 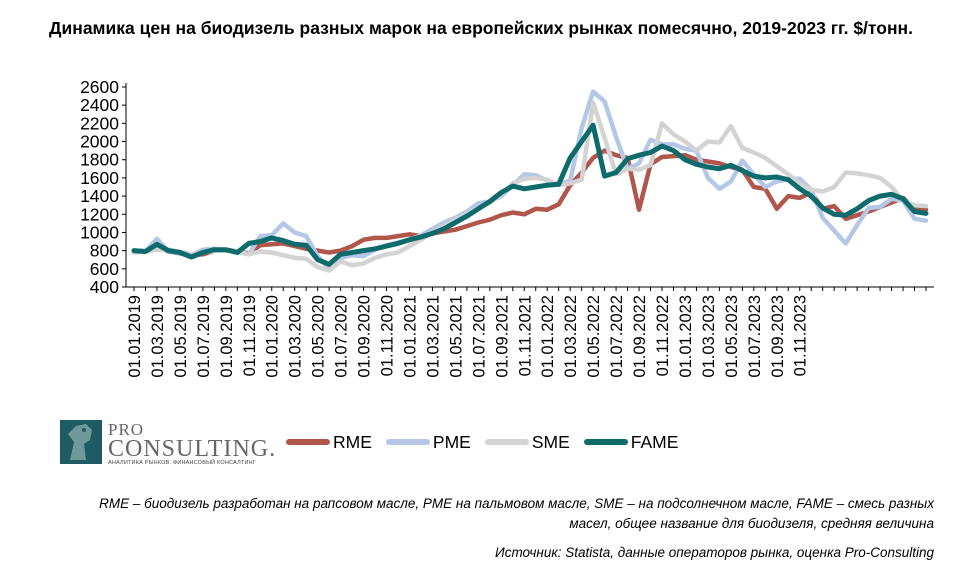 What do you see at coordinates (456, 336) in the screenshot?
I see `x-tick-label-14: 01.05.2021` at bounding box center [456, 336].